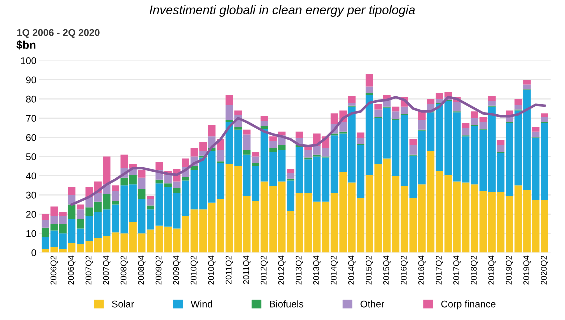  I want to click on x-tick-label: 2007Q2, so click(90, 270).